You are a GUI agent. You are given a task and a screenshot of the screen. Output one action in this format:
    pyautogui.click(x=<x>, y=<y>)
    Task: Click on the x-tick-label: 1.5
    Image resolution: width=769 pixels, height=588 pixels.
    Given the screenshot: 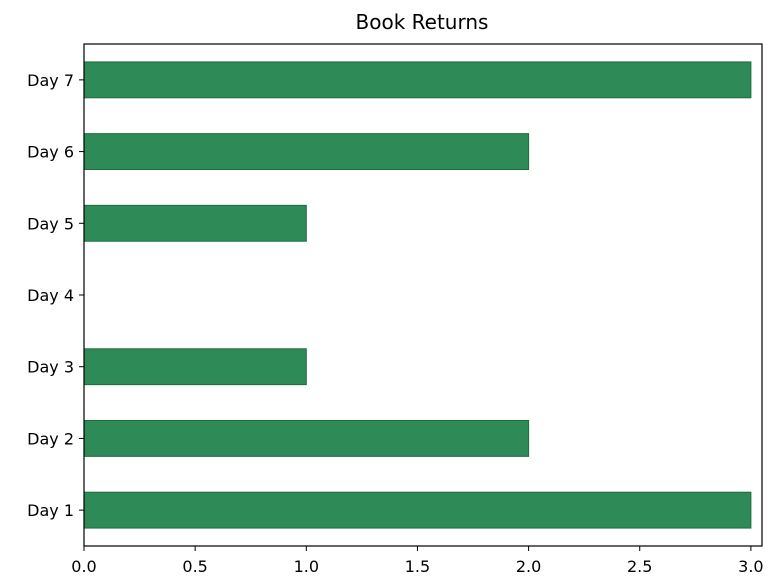 What is the action you would take?
    pyautogui.click(x=417, y=566)
    